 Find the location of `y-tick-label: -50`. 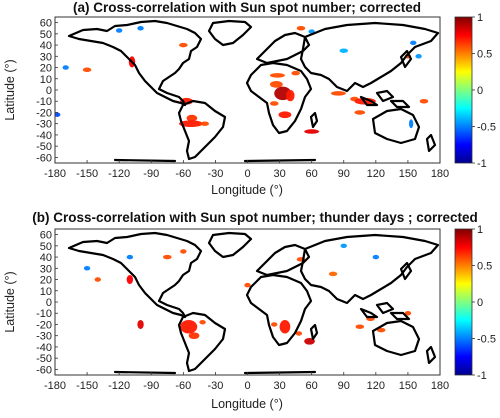

y-tick-label: -50 is located at coordinates (44, 359).